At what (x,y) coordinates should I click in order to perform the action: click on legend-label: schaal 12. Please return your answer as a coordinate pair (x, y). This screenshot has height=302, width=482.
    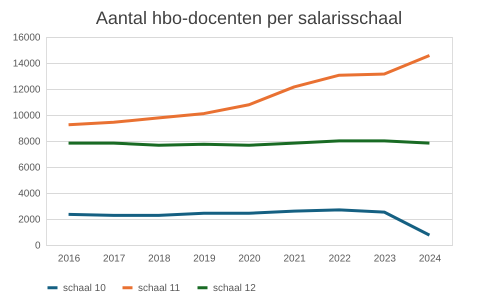
    Looking at the image, I should click on (234, 288).